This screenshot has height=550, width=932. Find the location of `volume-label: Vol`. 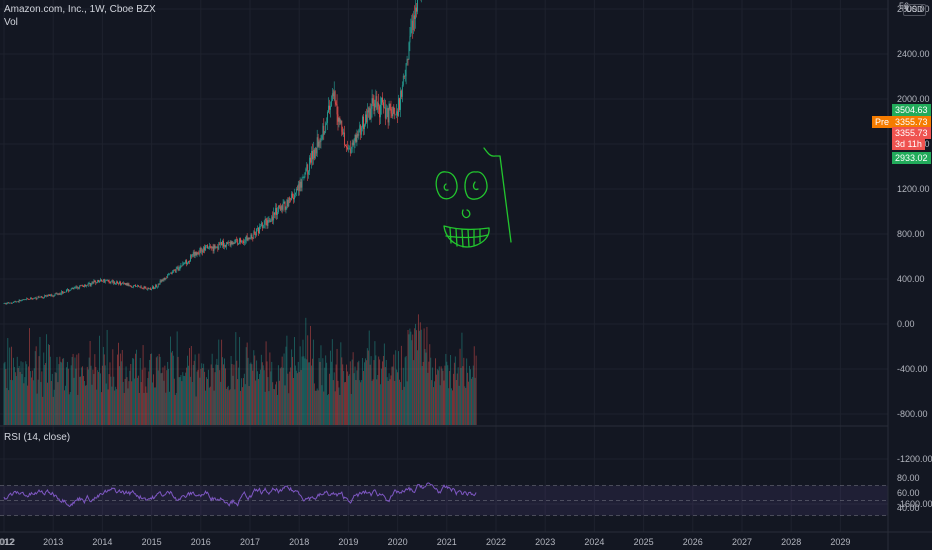

volume-label: Vol is located at coordinates (11, 22).